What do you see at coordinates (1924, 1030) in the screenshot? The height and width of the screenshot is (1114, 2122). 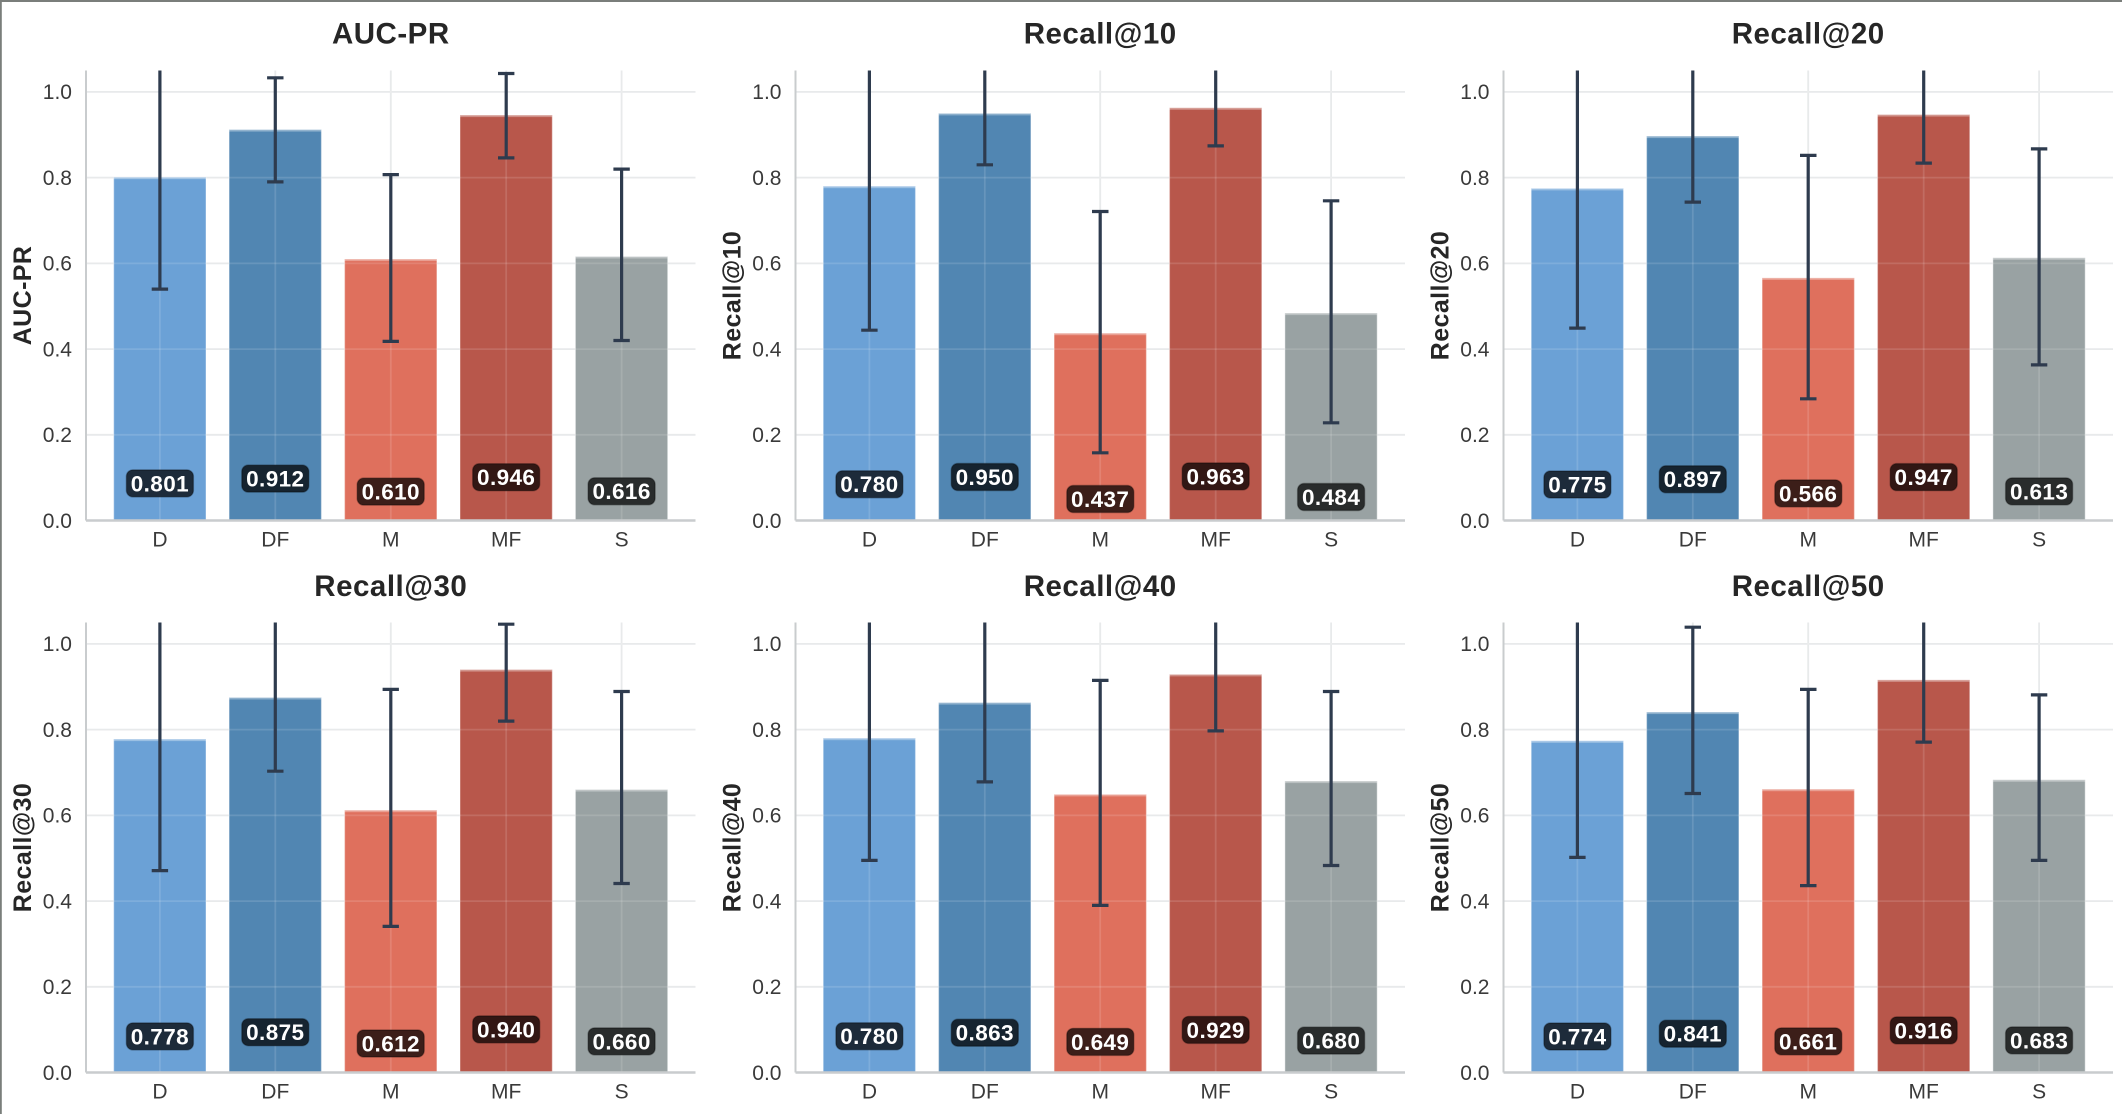 I see `svg-text: 0.916` at bounding box center [1924, 1030].